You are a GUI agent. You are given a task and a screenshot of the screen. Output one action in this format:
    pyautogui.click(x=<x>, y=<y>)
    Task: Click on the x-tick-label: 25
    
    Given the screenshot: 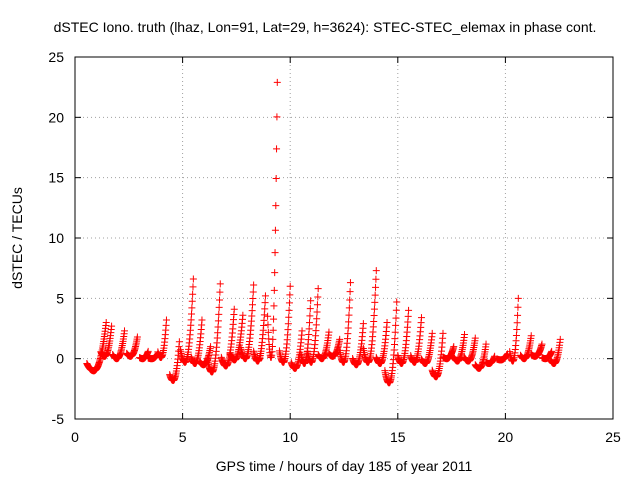 What is the action you would take?
    pyautogui.click(x=613, y=437)
    